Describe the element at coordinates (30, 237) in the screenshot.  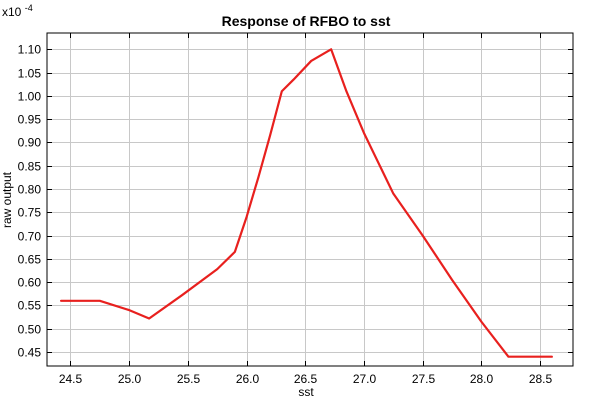
I see `y-tick-label: 0.70` at that location.